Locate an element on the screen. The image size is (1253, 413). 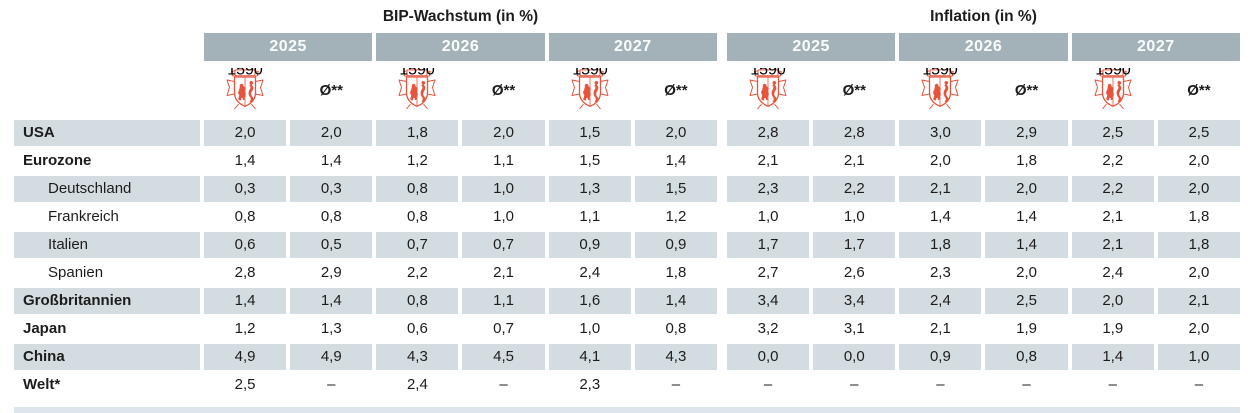
row-label: Großbritannien is located at coordinates (107, 301).